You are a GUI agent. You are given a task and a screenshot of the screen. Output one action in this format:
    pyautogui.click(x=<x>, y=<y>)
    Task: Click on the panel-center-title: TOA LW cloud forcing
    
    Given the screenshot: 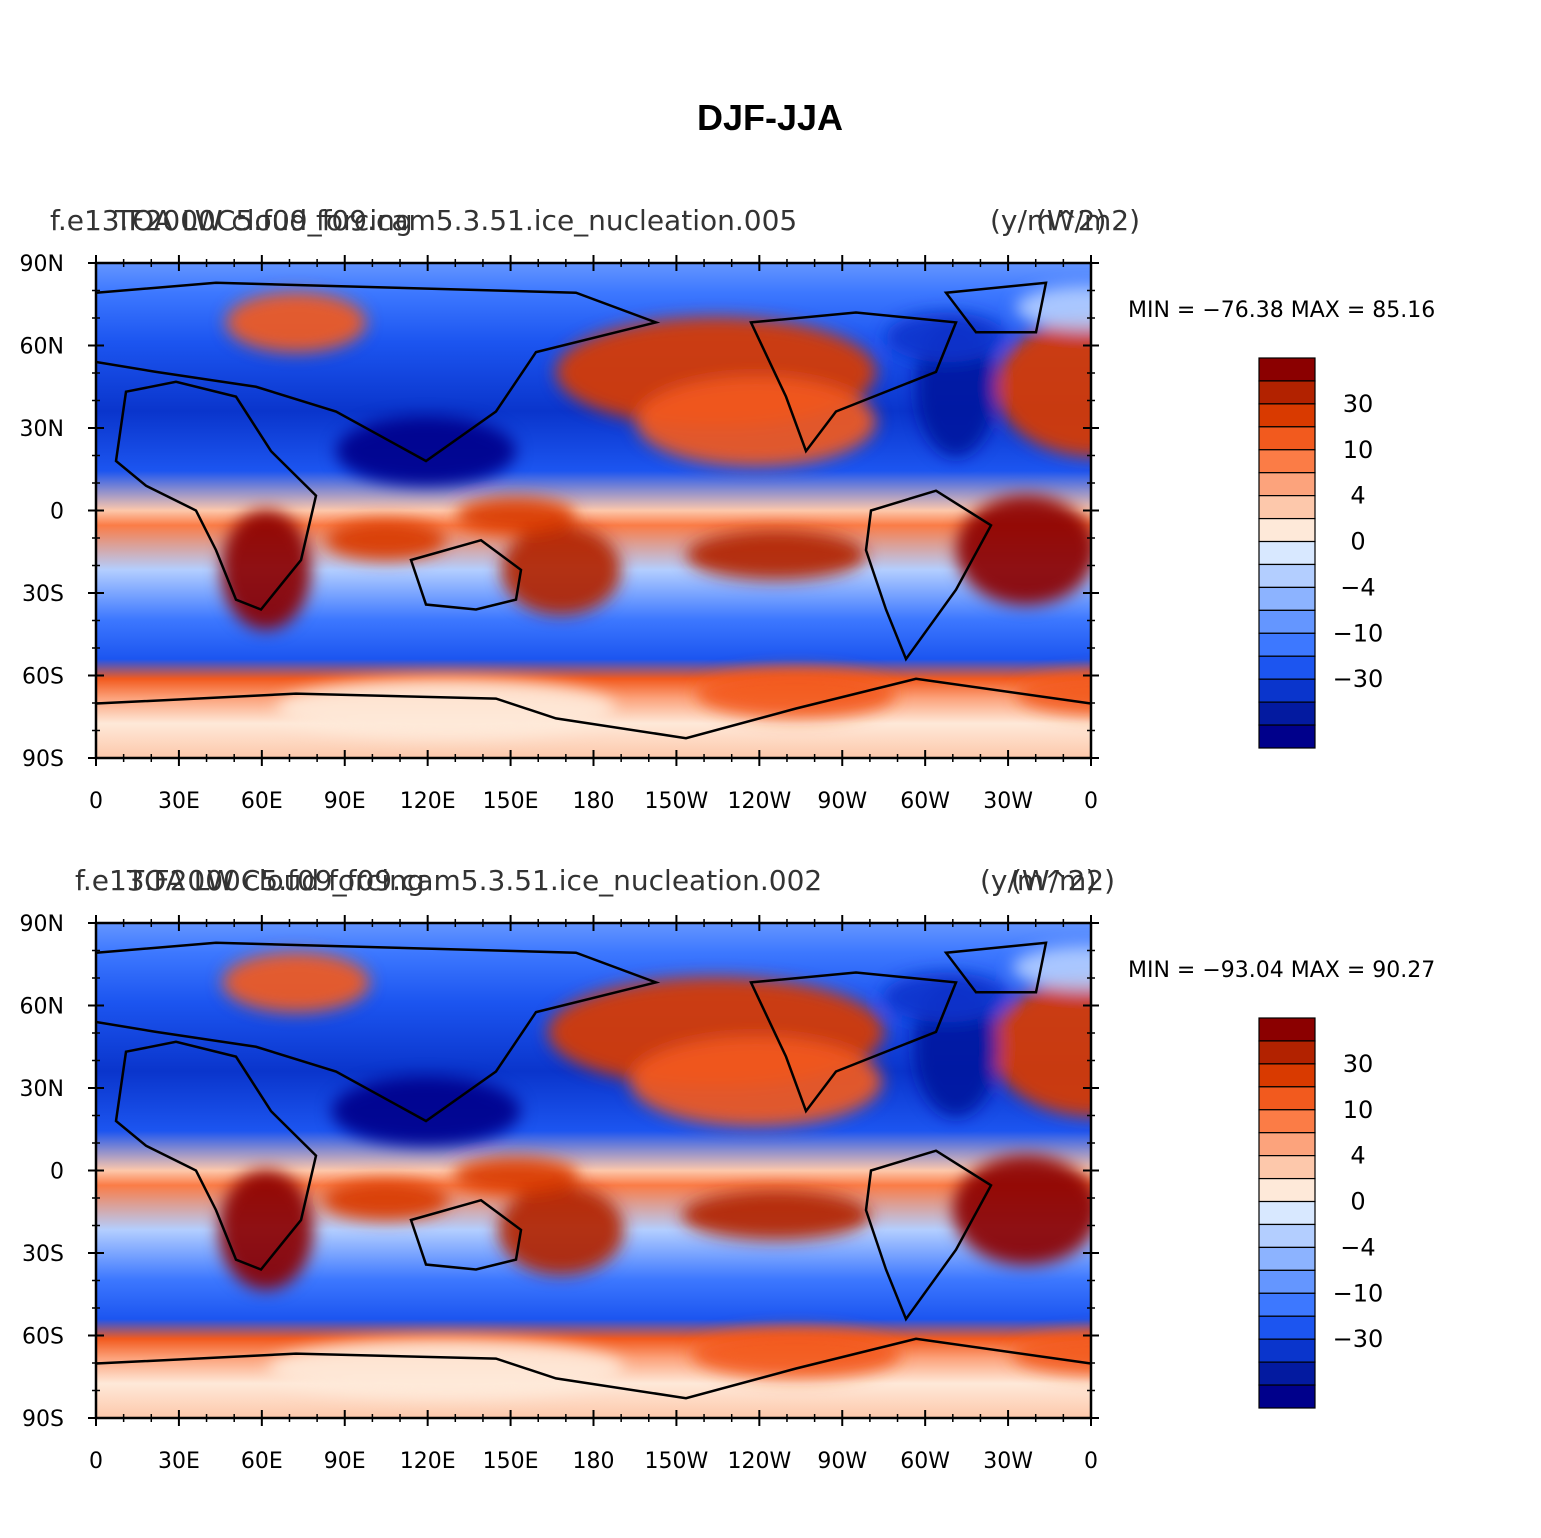 What is the action you would take?
    pyautogui.click(x=275, y=880)
    